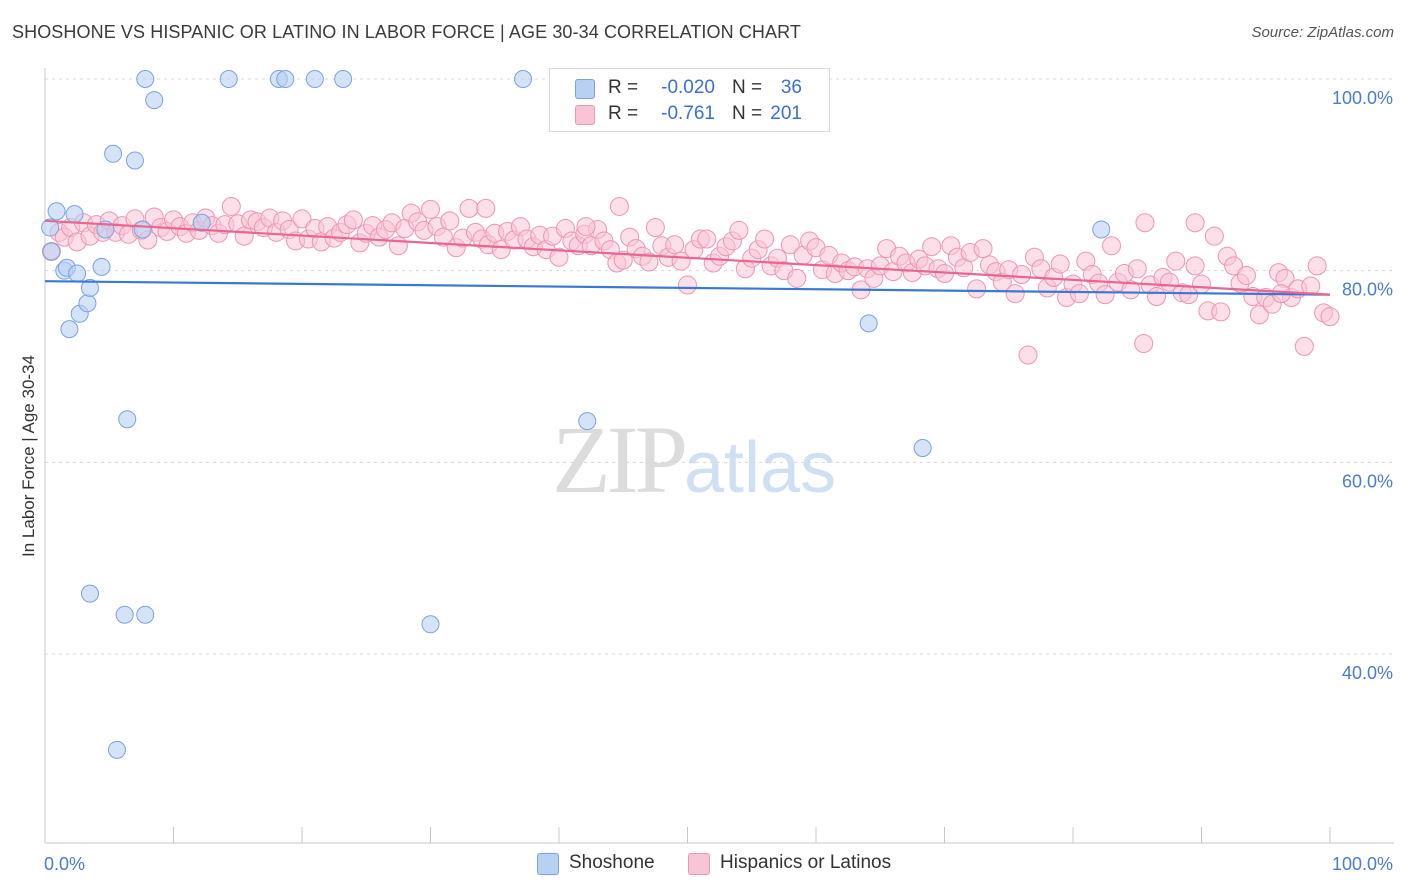 This screenshot has height=892, width=1406. I want to click on watermark: ZIPatlas, so click(694, 459).